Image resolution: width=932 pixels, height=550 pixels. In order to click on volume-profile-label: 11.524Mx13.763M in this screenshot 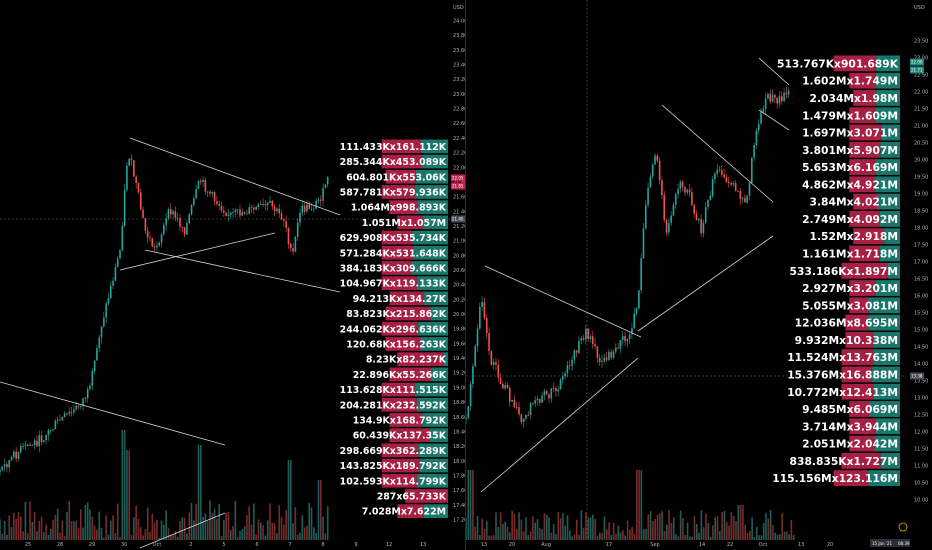, I will do `click(842, 357)`.